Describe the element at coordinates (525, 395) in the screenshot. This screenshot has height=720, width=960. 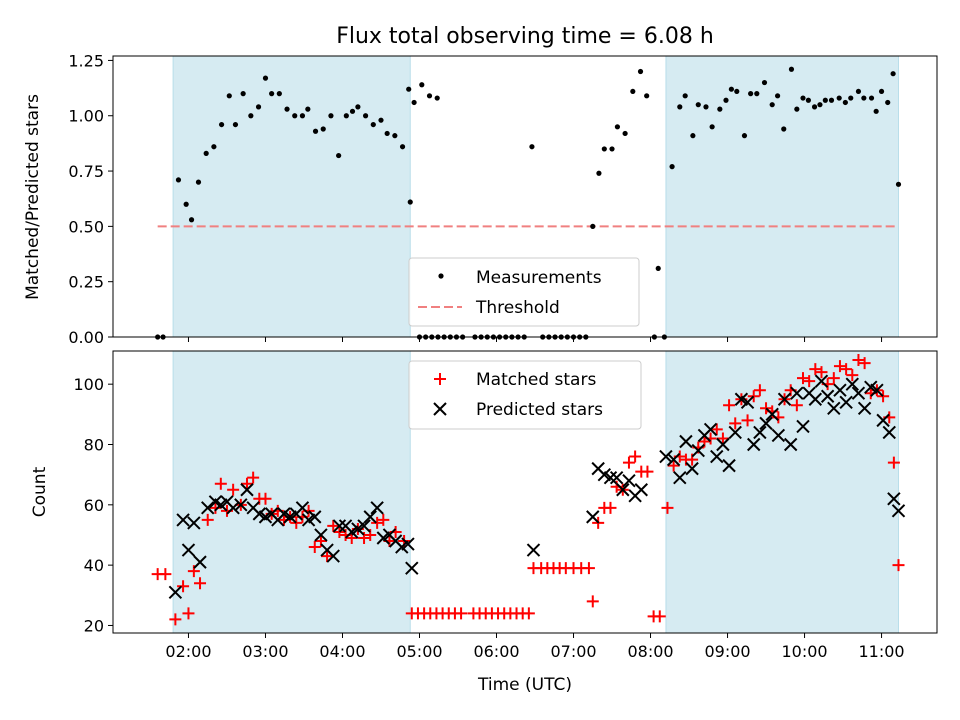
I see `bottom-legend: Matched stars Predicted stars` at that location.